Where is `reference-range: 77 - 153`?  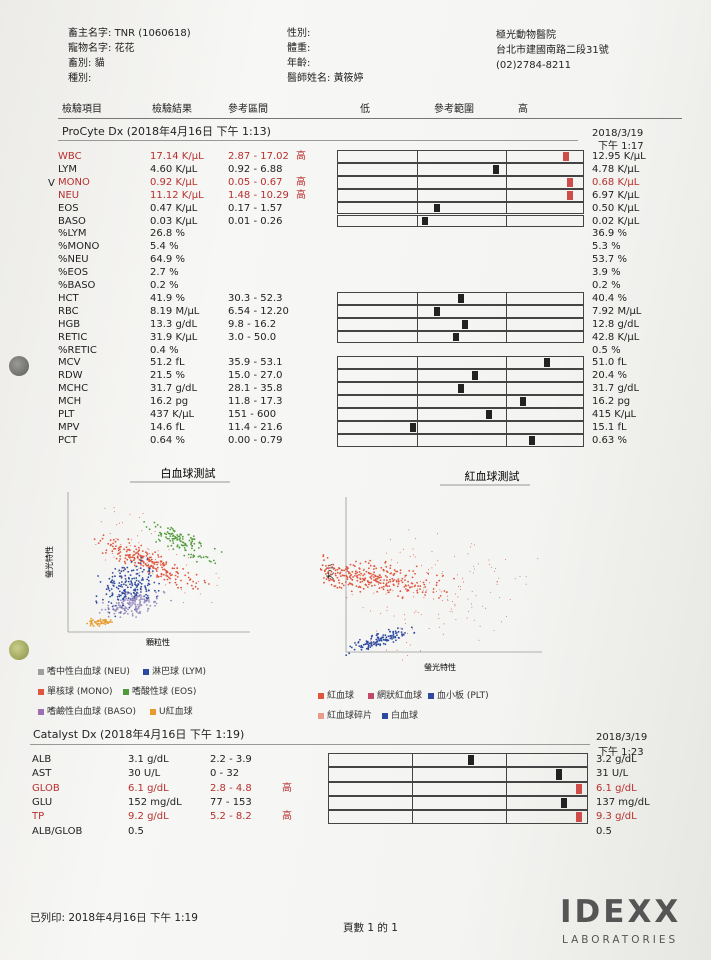 reference-range: 77 - 153 is located at coordinates (231, 802).